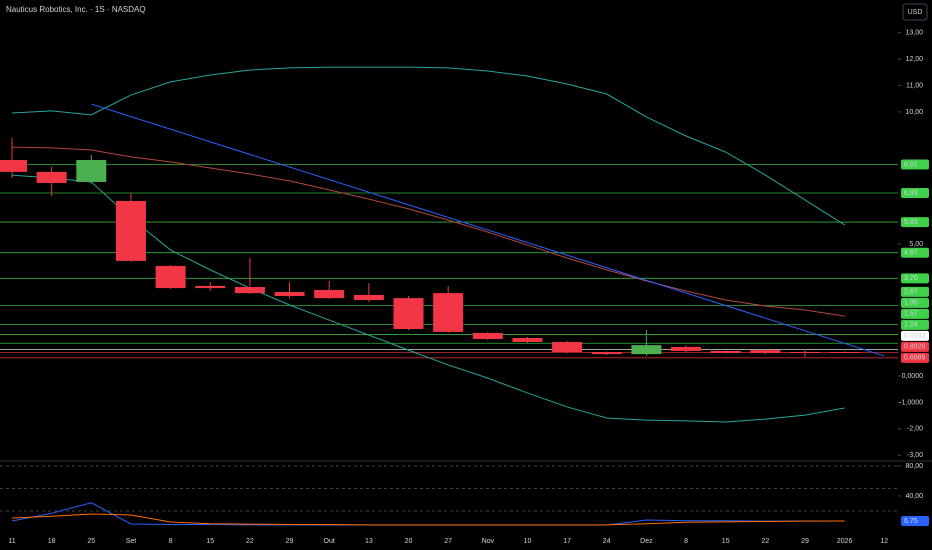 The width and height of the screenshot is (932, 550). Describe the element at coordinates (329, 541) in the screenshot. I see `x-tick-label: Out` at that location.